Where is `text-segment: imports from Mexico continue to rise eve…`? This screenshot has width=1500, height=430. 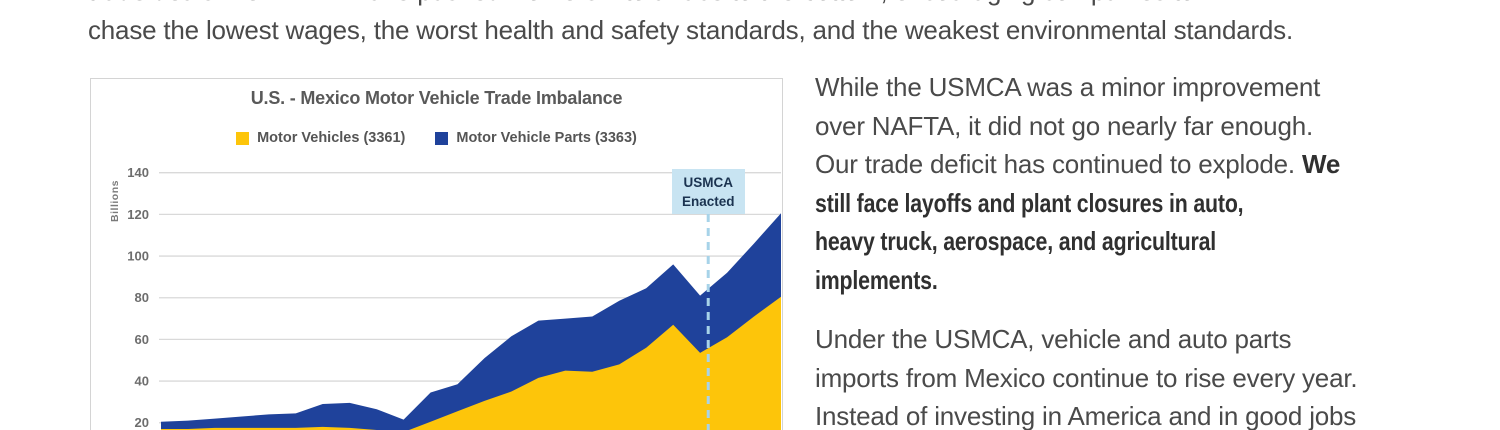
text-segment: imports from Mexico continue to rise eve… is located at coordinates (1086, 377).